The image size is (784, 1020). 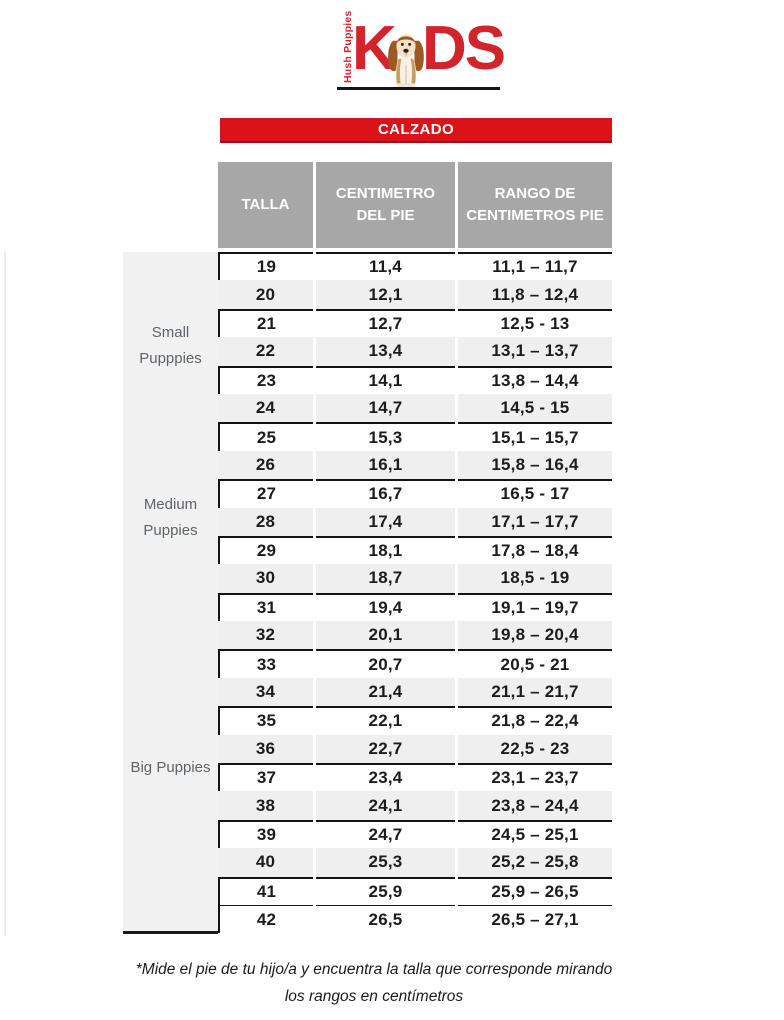 I want to click on cell-centimetro-del-pie: 22,1, so click(x=385, y=720).